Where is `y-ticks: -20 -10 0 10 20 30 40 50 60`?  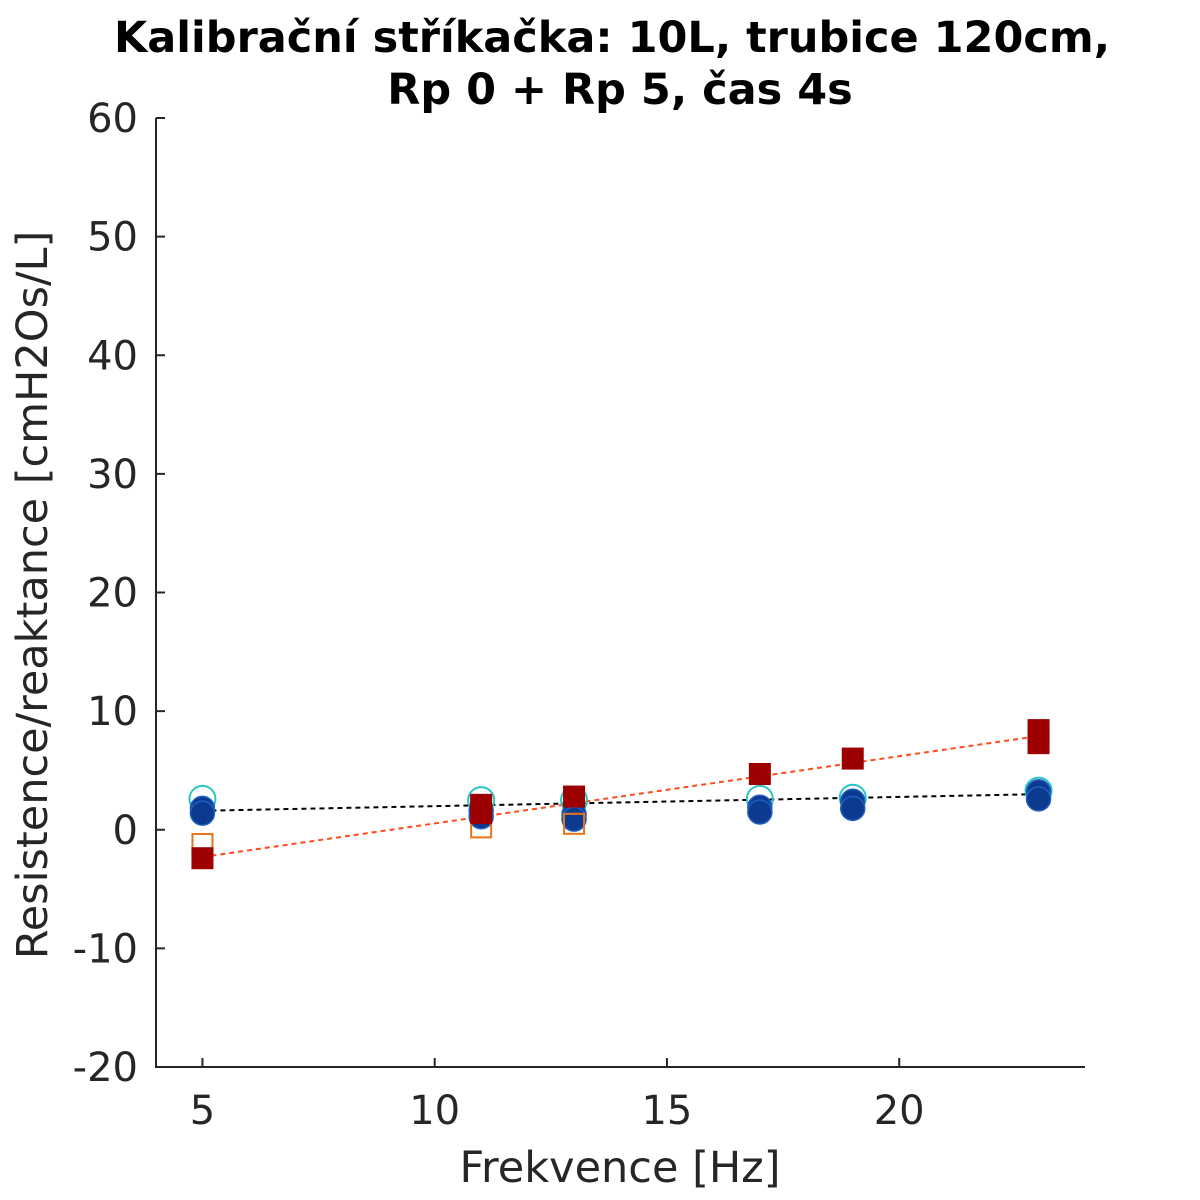
y-ticks: -20 -10 0 10 20 30 40 50 60 is located at coordinates (119, 593).